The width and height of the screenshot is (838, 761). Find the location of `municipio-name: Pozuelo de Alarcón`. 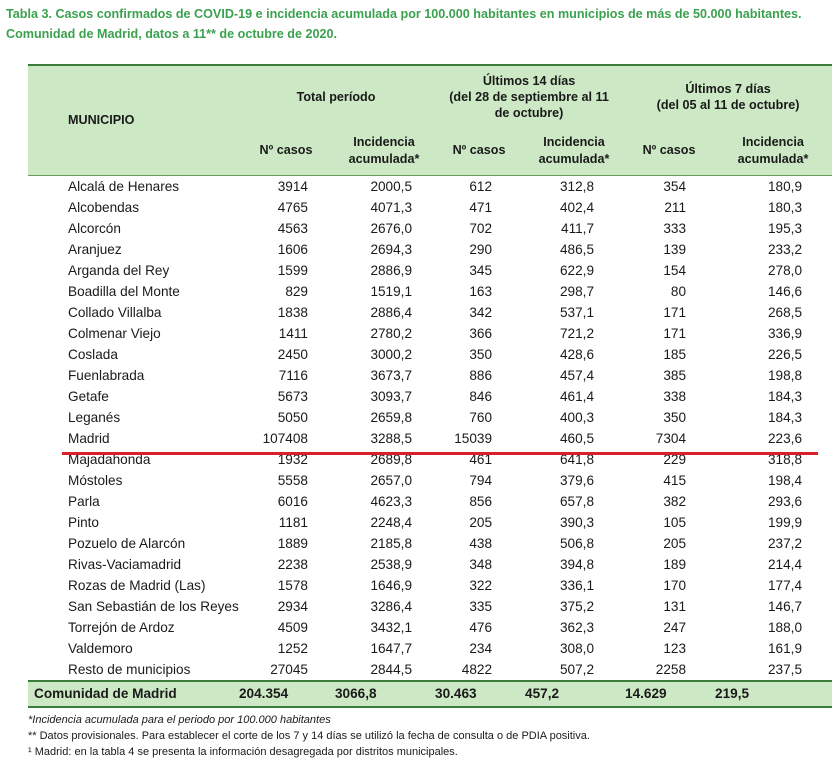

municipio-name: Pozuelo de Alarcón is located at coordinates (127, 543).